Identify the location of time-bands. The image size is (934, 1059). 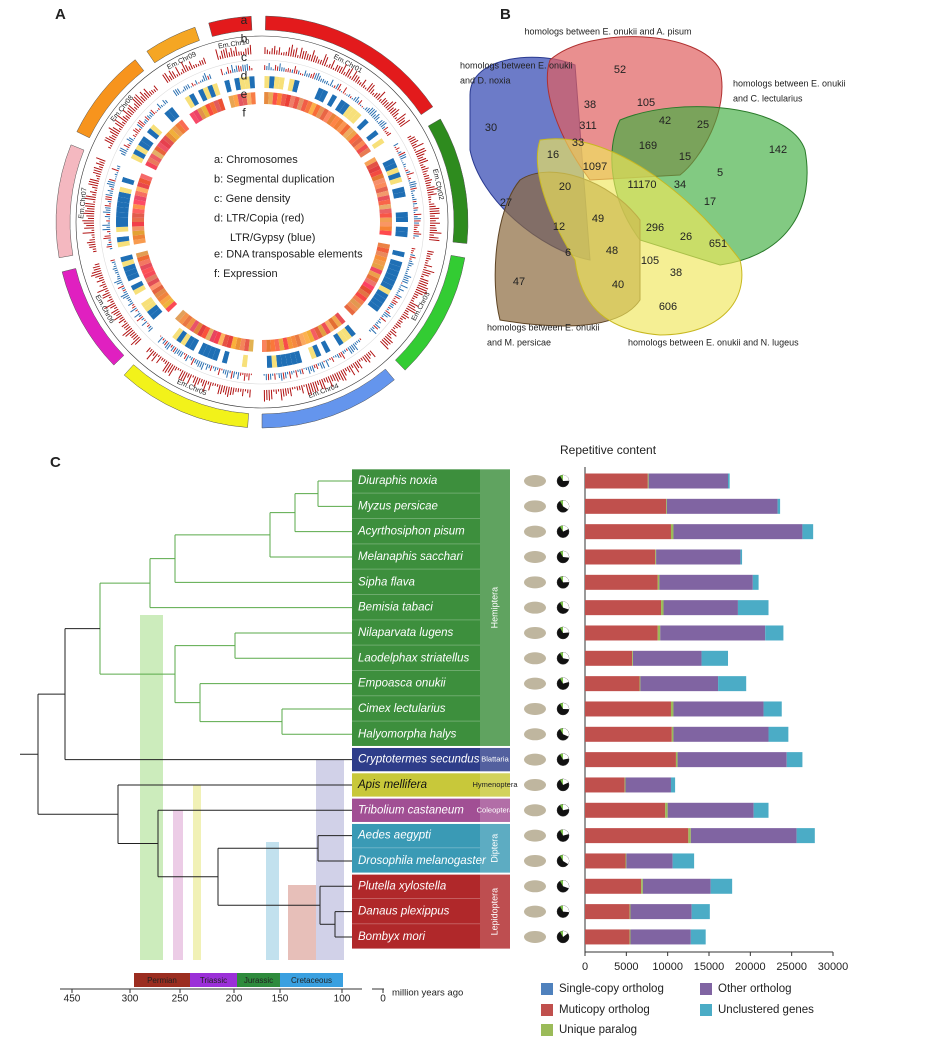
(242, 787).